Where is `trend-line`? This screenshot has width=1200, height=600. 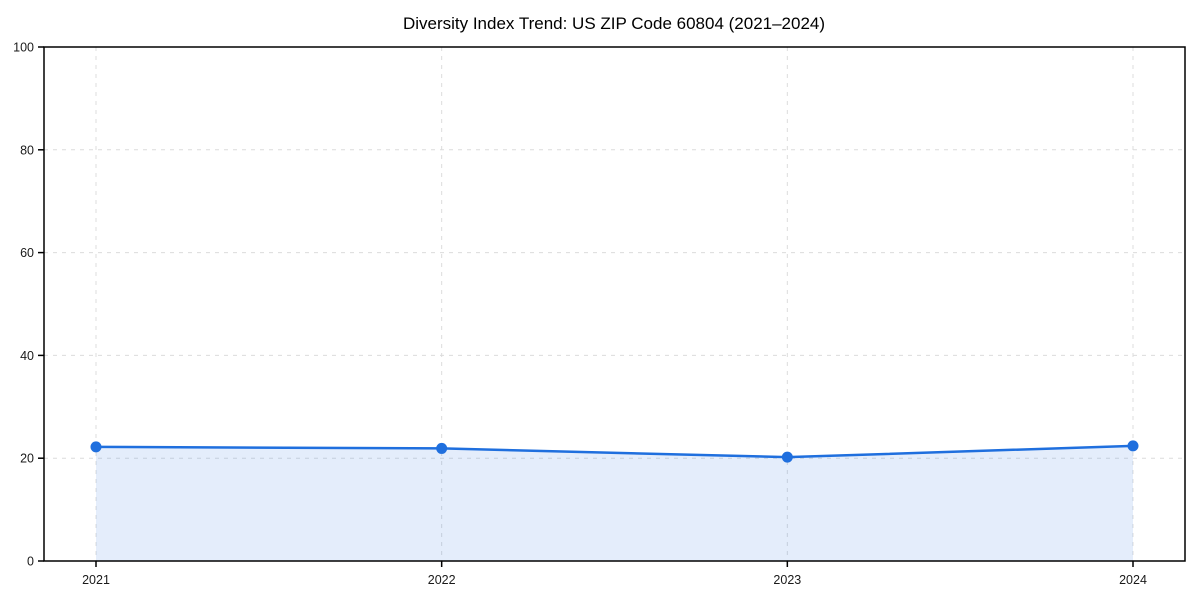 trend-line is located at coordinates (614, 451).